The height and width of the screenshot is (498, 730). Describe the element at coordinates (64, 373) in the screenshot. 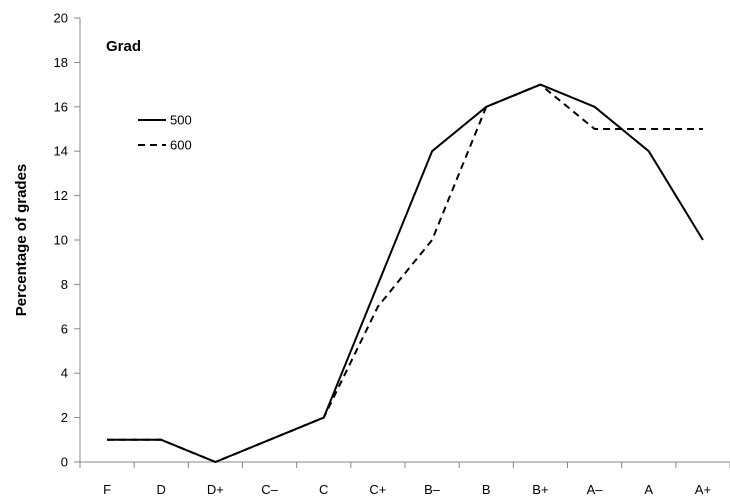

I see `y-tick-label: 4` at that location.